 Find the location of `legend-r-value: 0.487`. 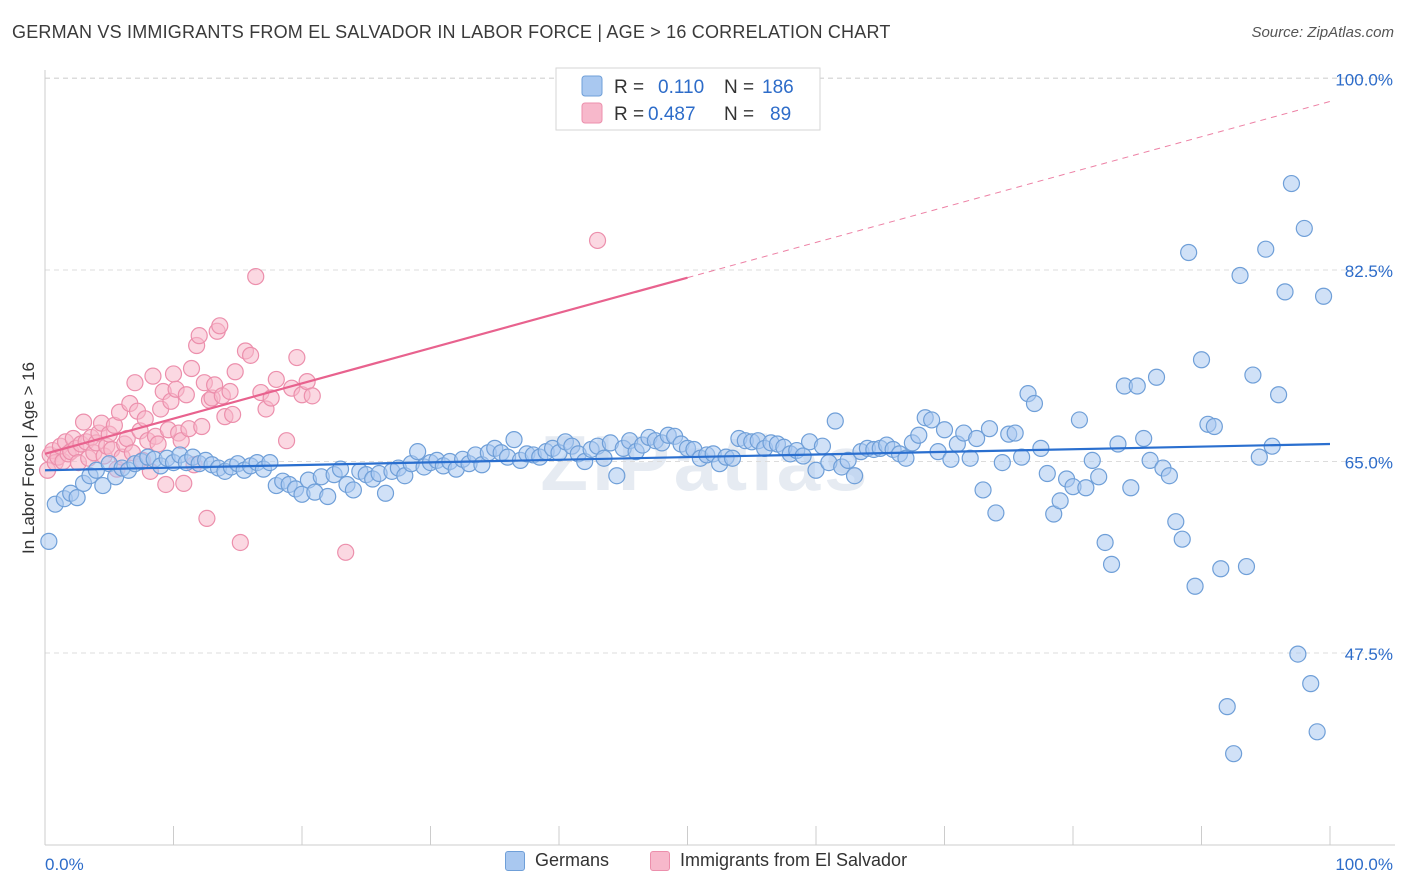

legend-r-value: 0.487 is located at coordinates (672, 114).